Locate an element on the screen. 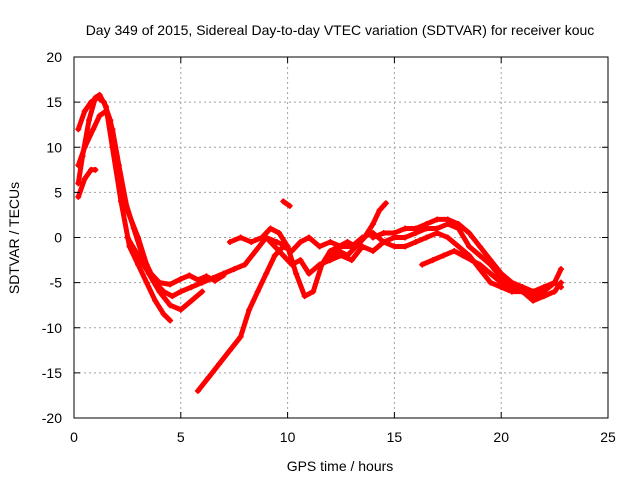  y-tick-label: 5 is located at coordinates (58, 192).